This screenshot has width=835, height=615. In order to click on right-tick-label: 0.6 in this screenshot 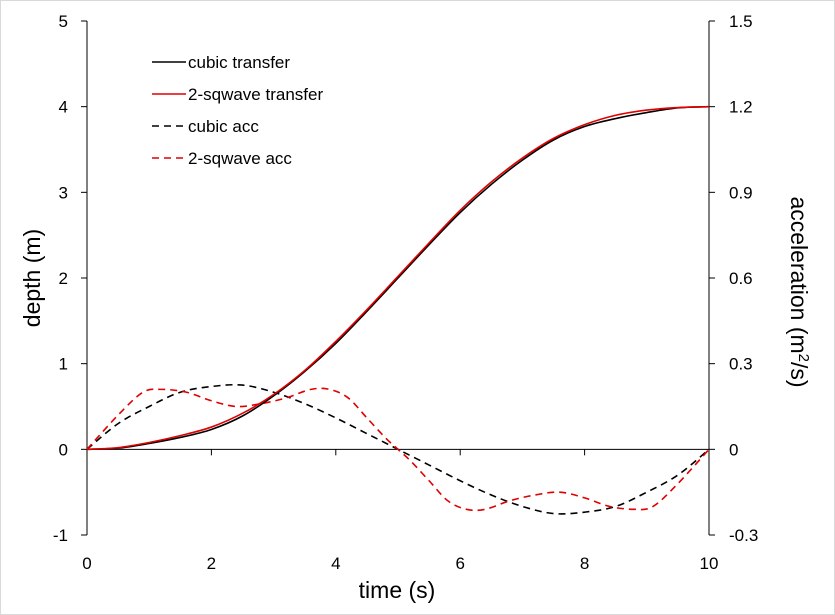, I will do `click(741, 278)`.